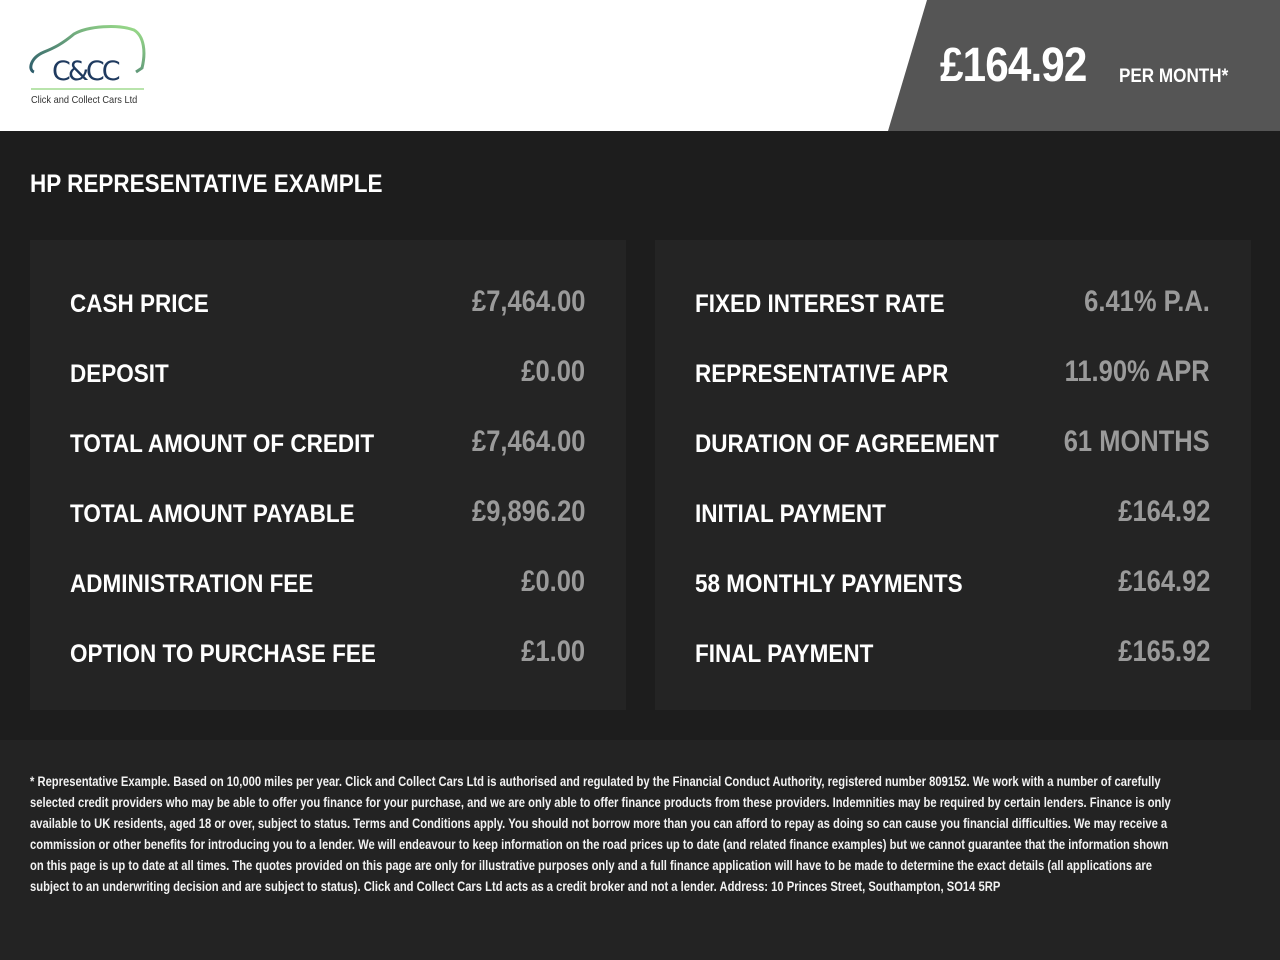 The height and width of the screenshot is (960, 1280). I want to click on row-label: DEPOSIT, so click(119, 374).